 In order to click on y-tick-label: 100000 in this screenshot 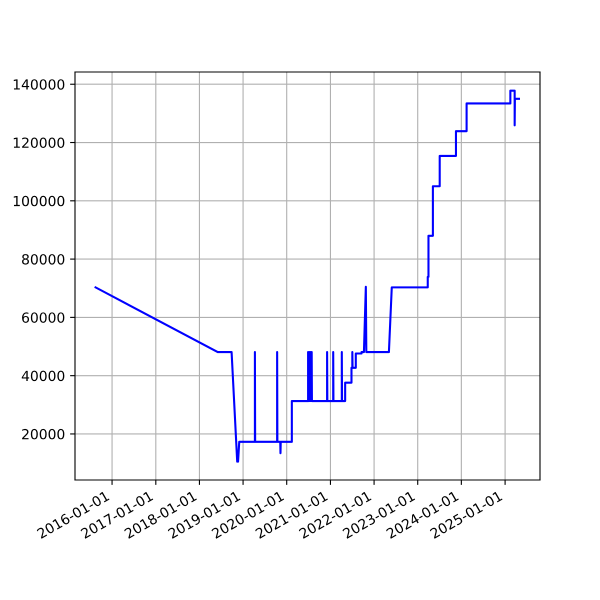, I will do `click(39, 201)`.